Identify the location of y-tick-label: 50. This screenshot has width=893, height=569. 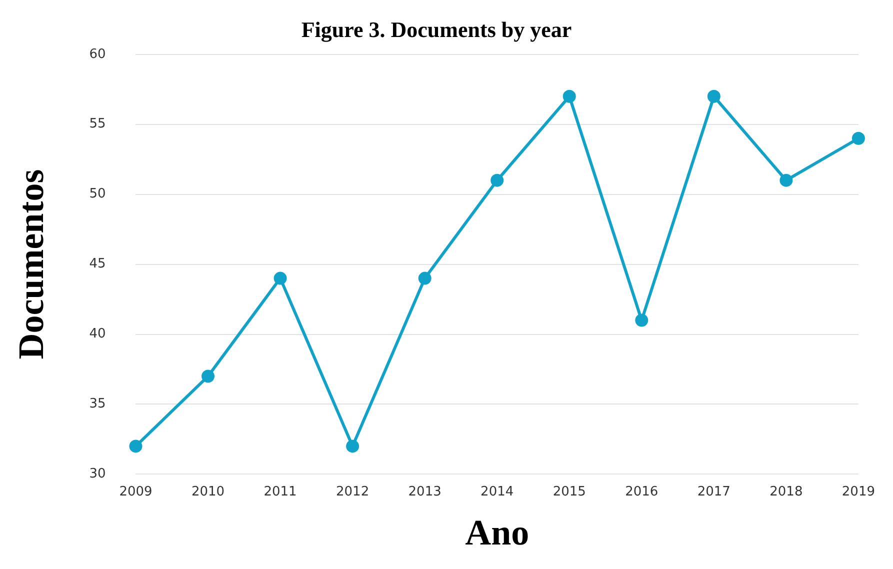
(97, 194).